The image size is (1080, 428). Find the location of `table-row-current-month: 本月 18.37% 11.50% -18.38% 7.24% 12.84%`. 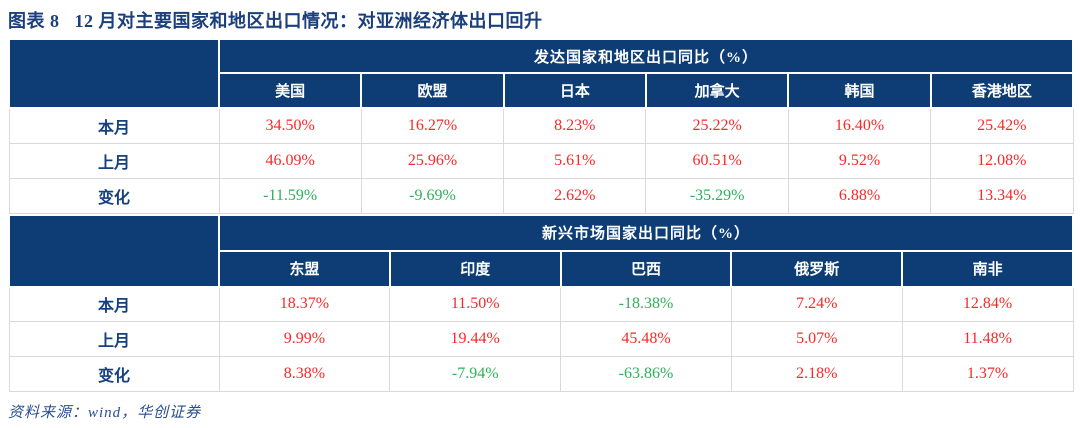

table-row-current-month: 本月 18.37% 11.50% -18.38% 7.24% 12.84% is located at coordinates (541, 304).